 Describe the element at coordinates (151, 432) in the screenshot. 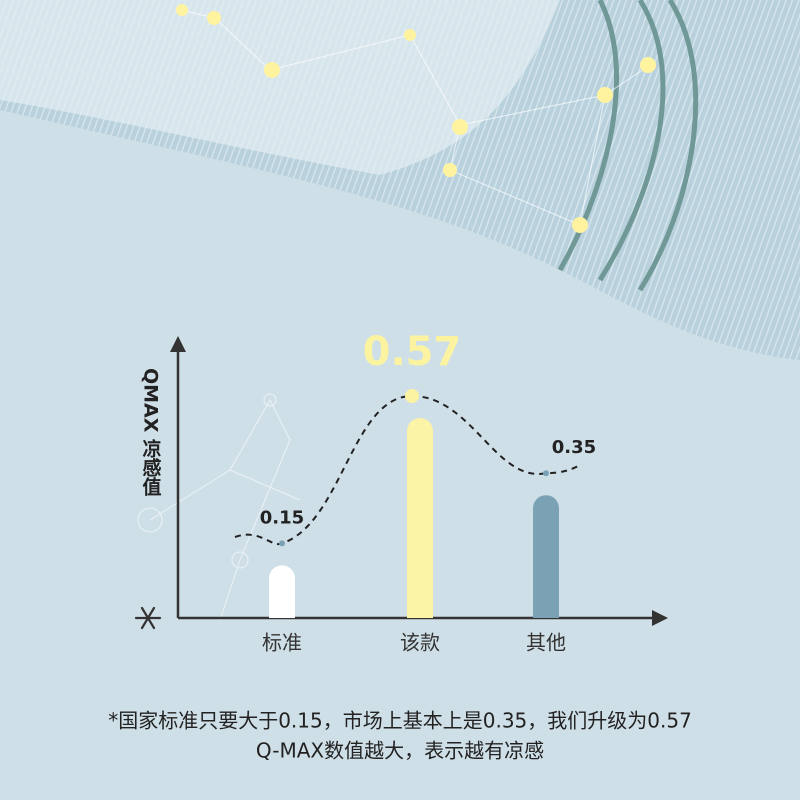

I see `y-axis-label: QMAX 凉感值` at that location.